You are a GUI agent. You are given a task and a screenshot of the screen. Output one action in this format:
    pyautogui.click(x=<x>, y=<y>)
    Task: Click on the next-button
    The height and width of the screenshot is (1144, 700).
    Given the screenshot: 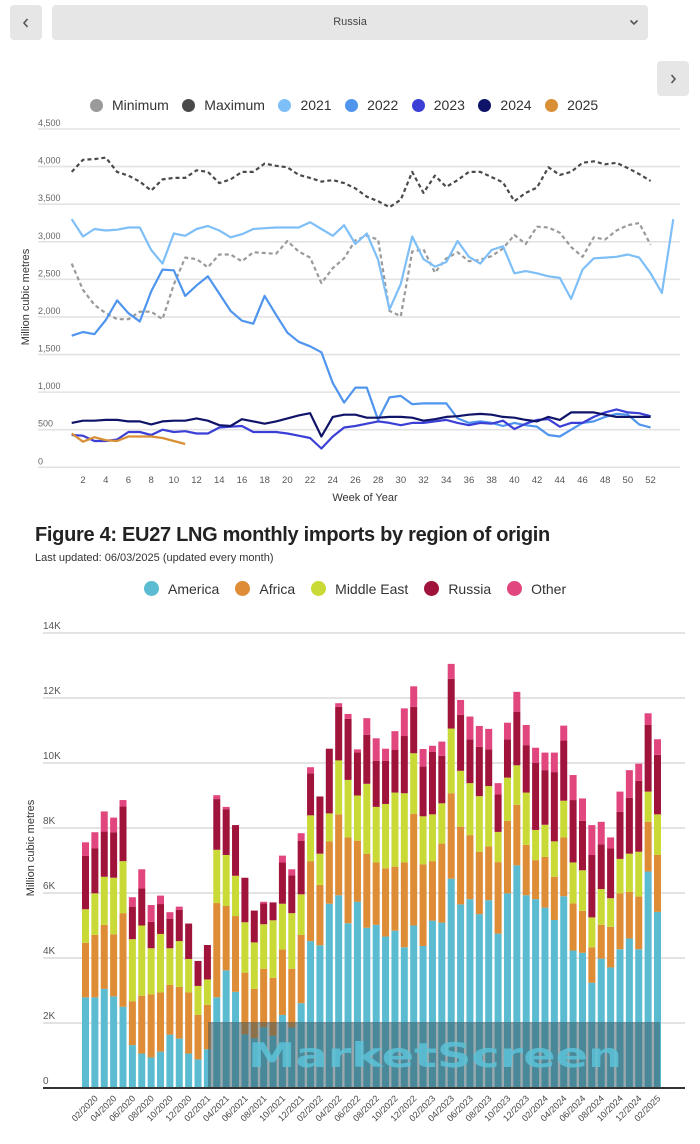 What is the action you would take?
    pyautogui.click(x=673, y=78)
    